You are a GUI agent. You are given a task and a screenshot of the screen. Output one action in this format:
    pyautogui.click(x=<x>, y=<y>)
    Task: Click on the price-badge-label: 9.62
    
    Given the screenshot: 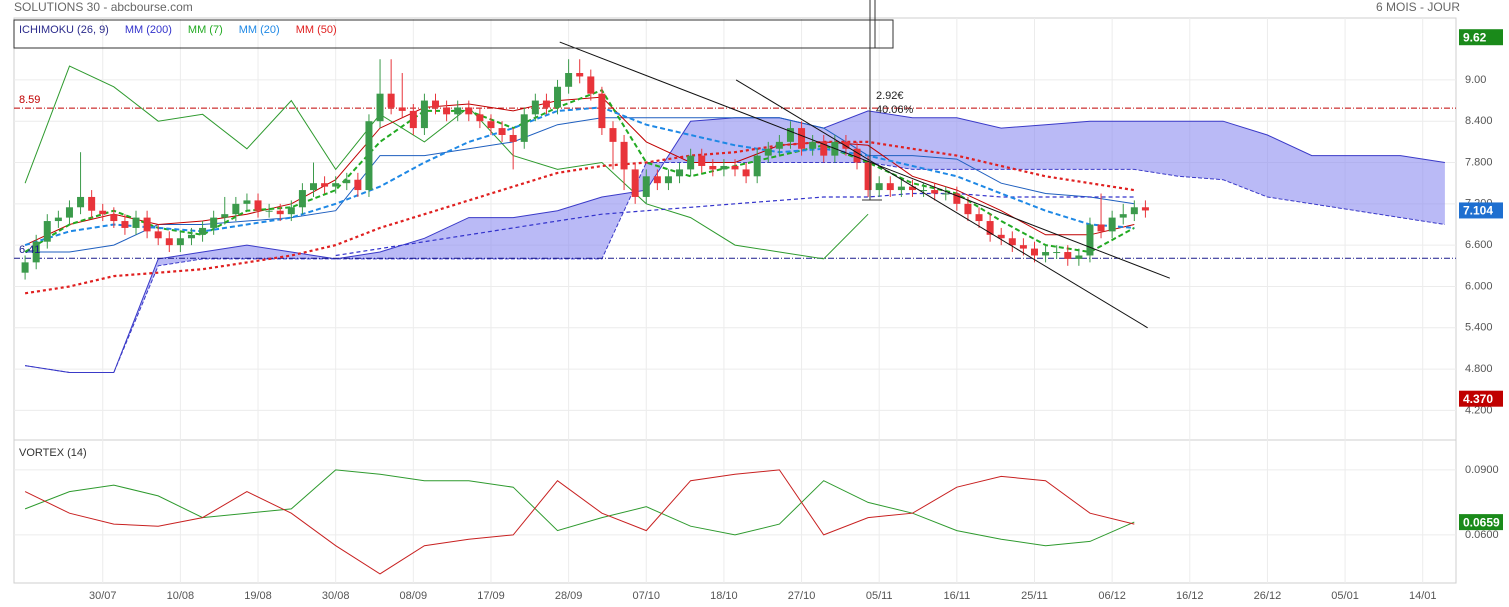 What is the action you would take?
    pyautogui.click(x=1475, y=37)
    